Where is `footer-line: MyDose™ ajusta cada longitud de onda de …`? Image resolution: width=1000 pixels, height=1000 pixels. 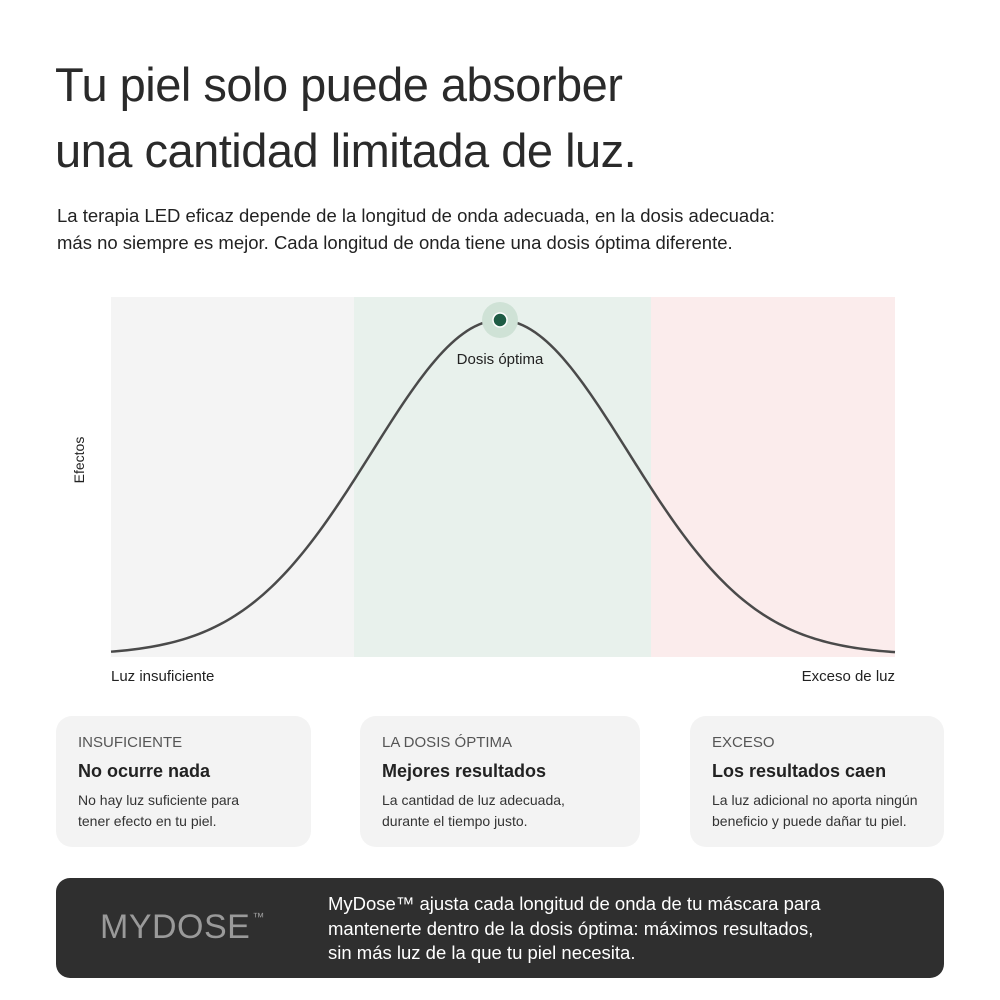
footer-line: MyDose™ ajusta cada longitud de onda de … is located at coordinates (574, 903).